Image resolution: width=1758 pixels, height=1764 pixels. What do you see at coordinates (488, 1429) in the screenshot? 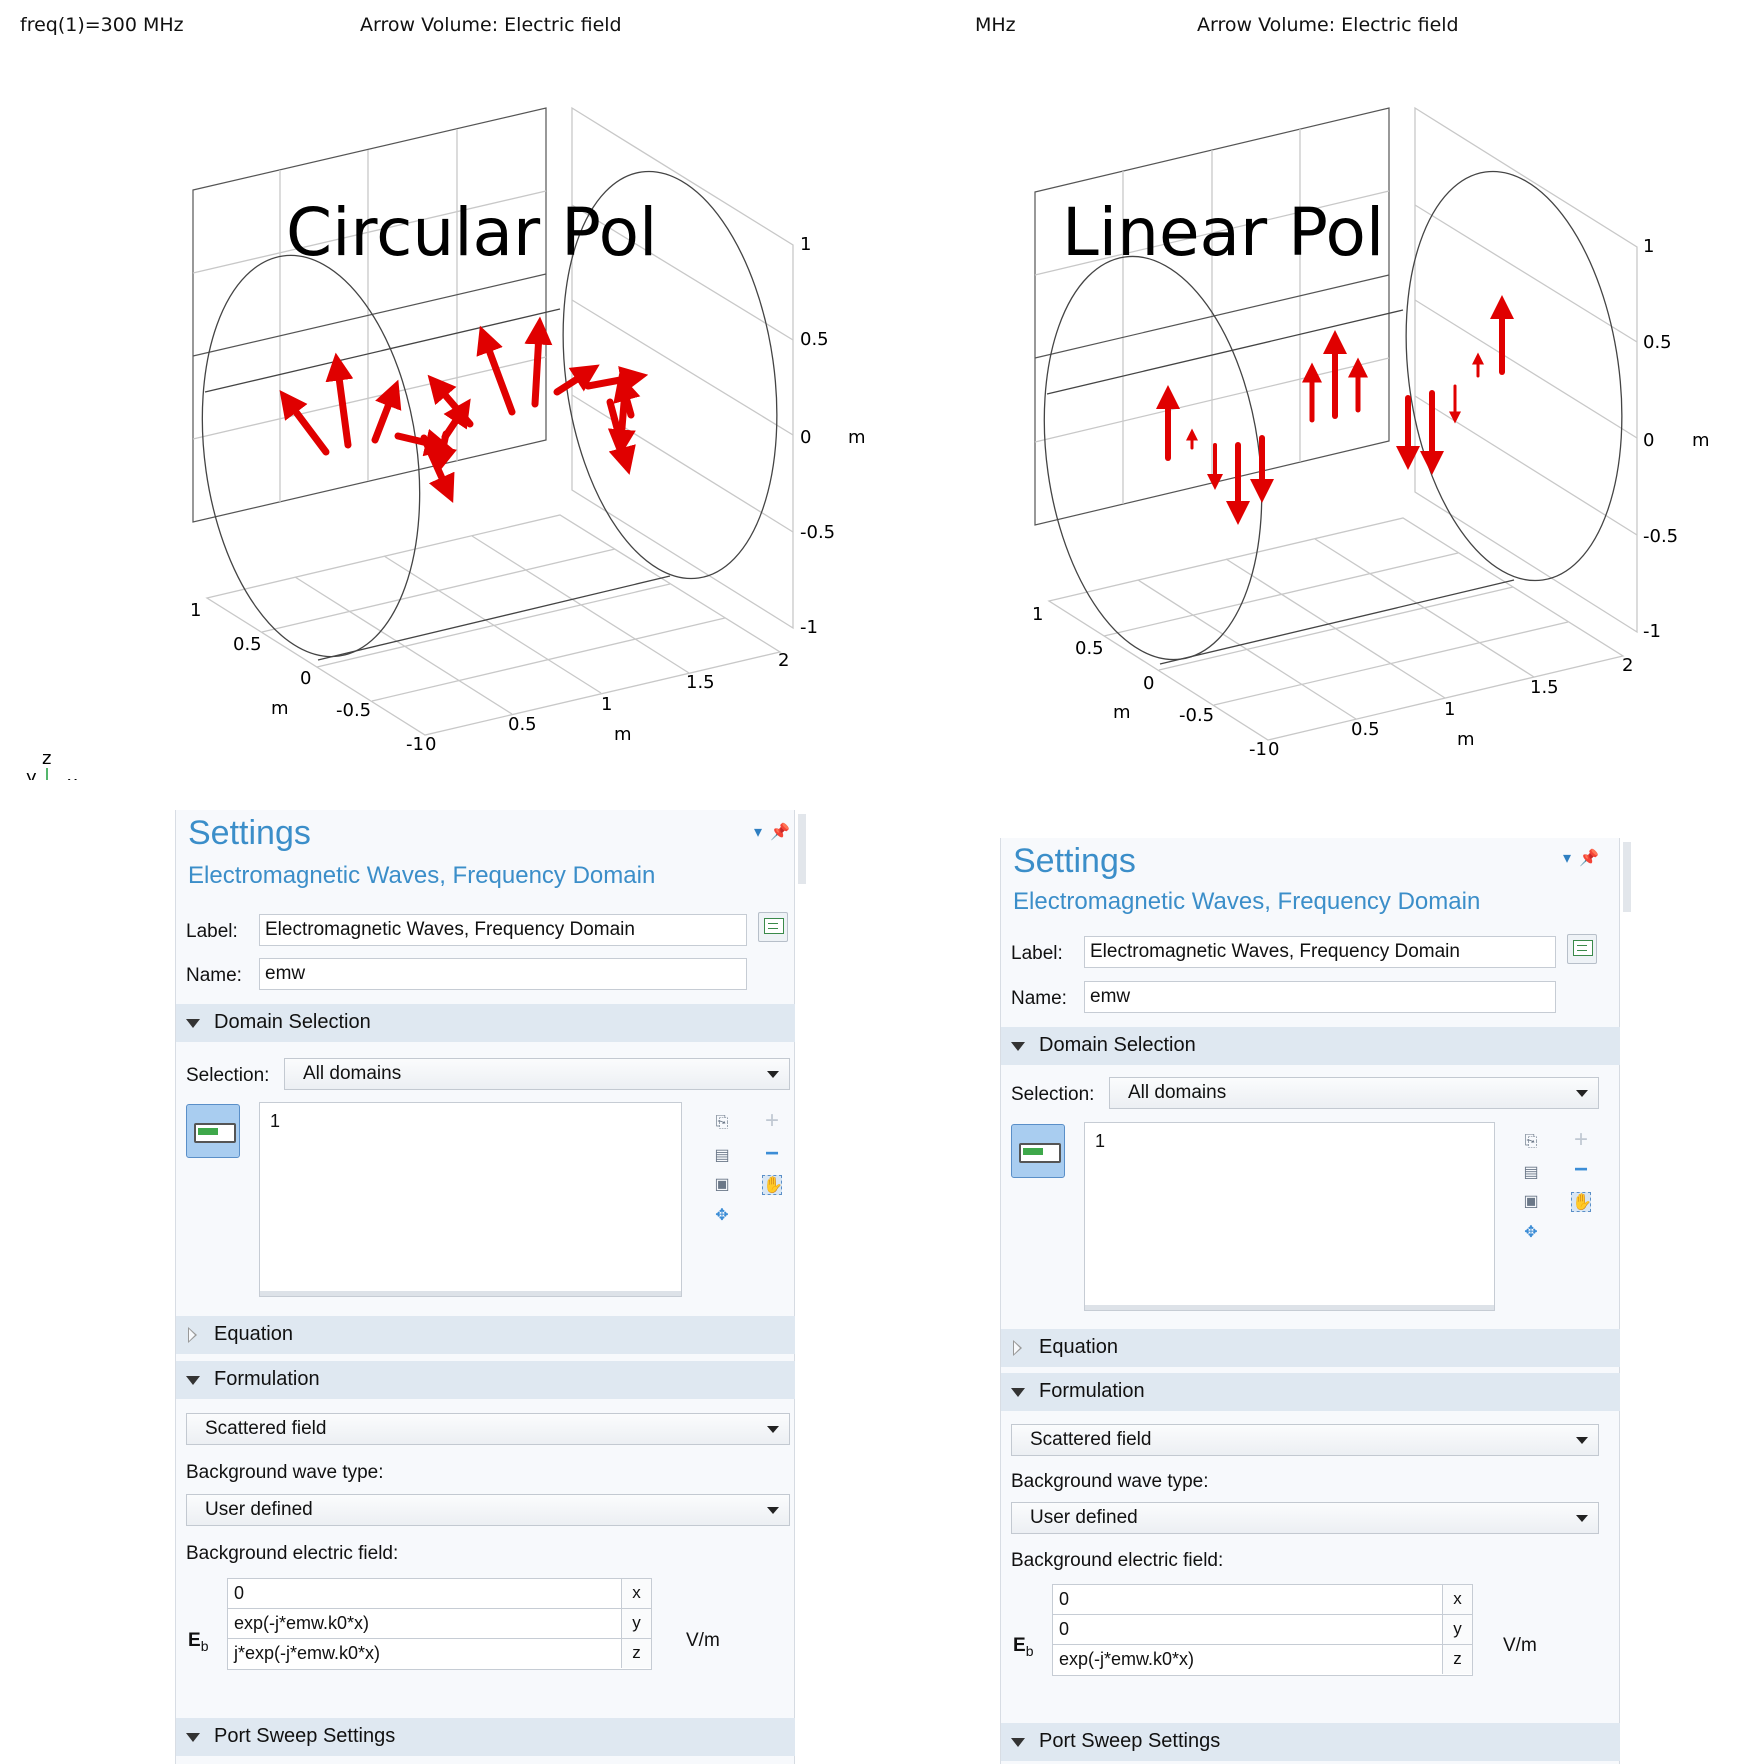
I see `left-formulation-dropdown: Scattered field` at bounding box center [488, 1429].